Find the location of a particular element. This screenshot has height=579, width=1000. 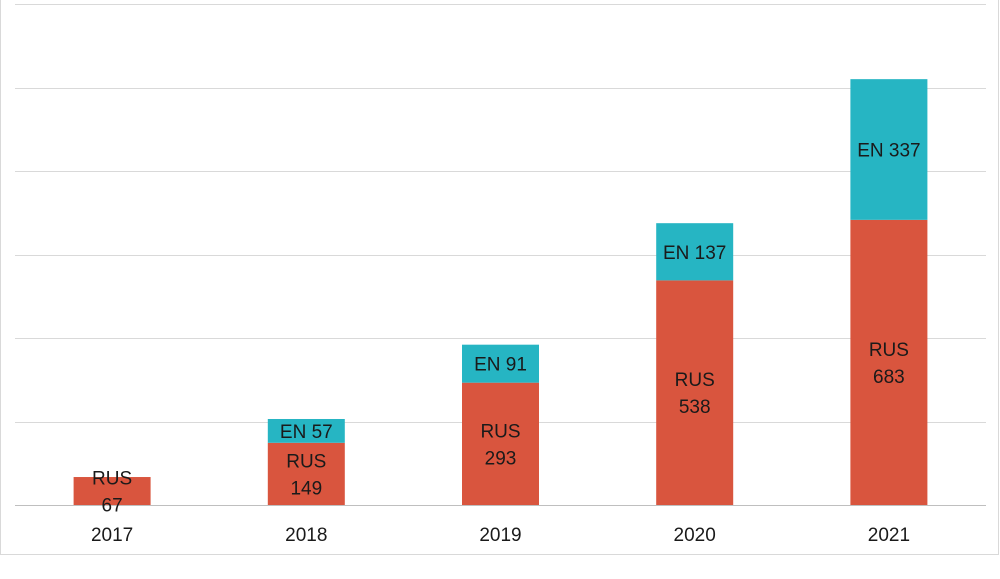

bar-rus-2018 is located at coordinates (306, 473).